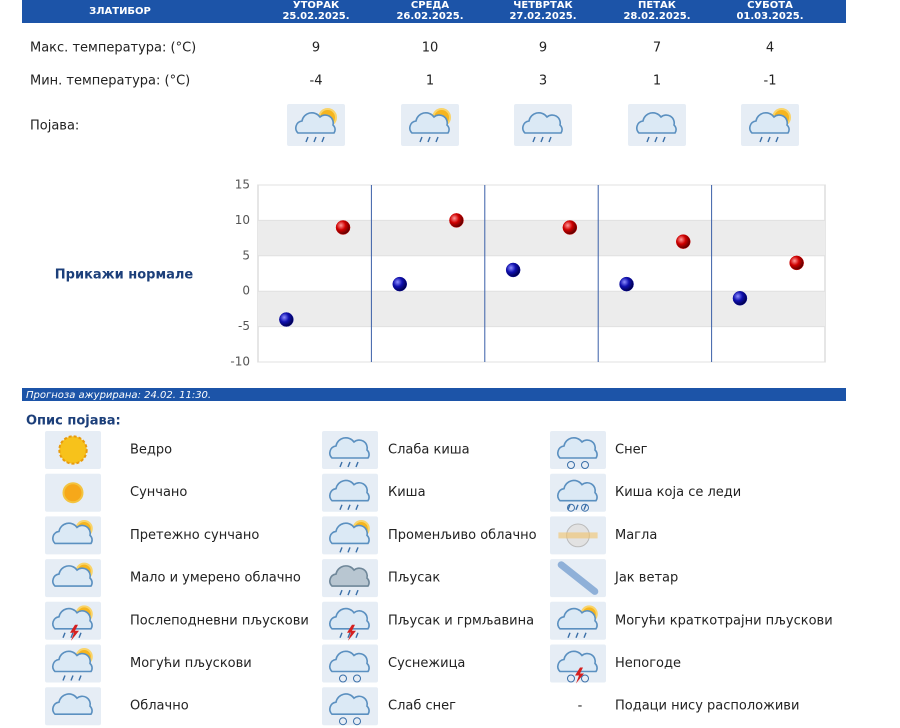  Describe the element at coordinates (657, 48) in the screenshot. I see `temperature: 7` at that location.